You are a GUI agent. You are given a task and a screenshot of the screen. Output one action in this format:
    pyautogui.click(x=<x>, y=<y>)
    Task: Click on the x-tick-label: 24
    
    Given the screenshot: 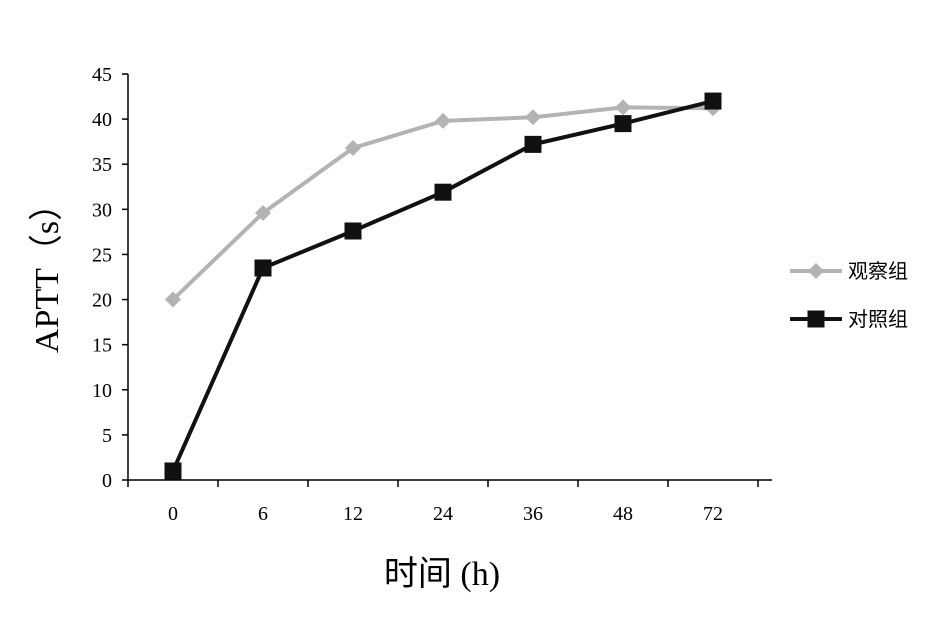 What is the action you would take?
    pyautogui.click(x=443, y=514)
    